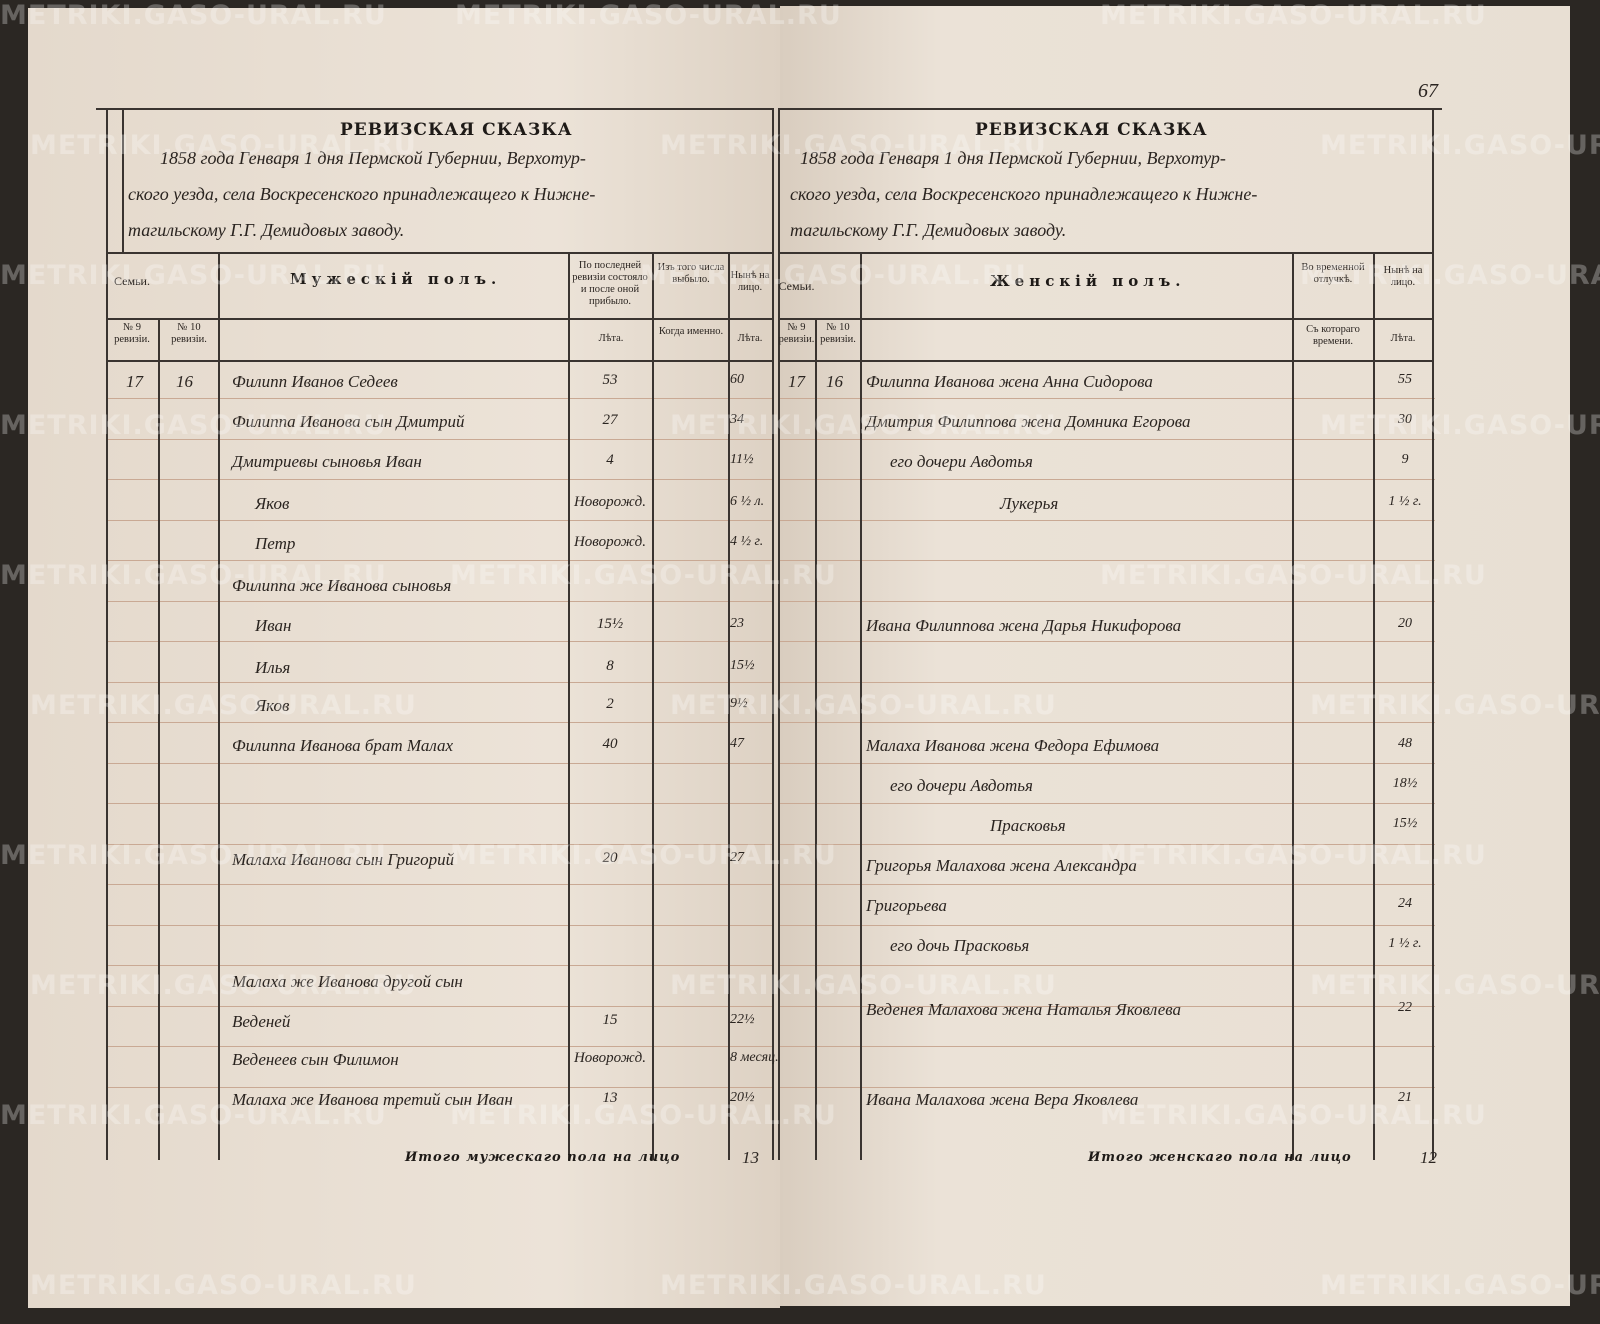 Image resolution: width=1600 pixels, height=1324 pixels. Describe the element at coordinates (1333, 273) in the screenshot. I see `col-absence: Во временной отлучкѣ.` at that location.